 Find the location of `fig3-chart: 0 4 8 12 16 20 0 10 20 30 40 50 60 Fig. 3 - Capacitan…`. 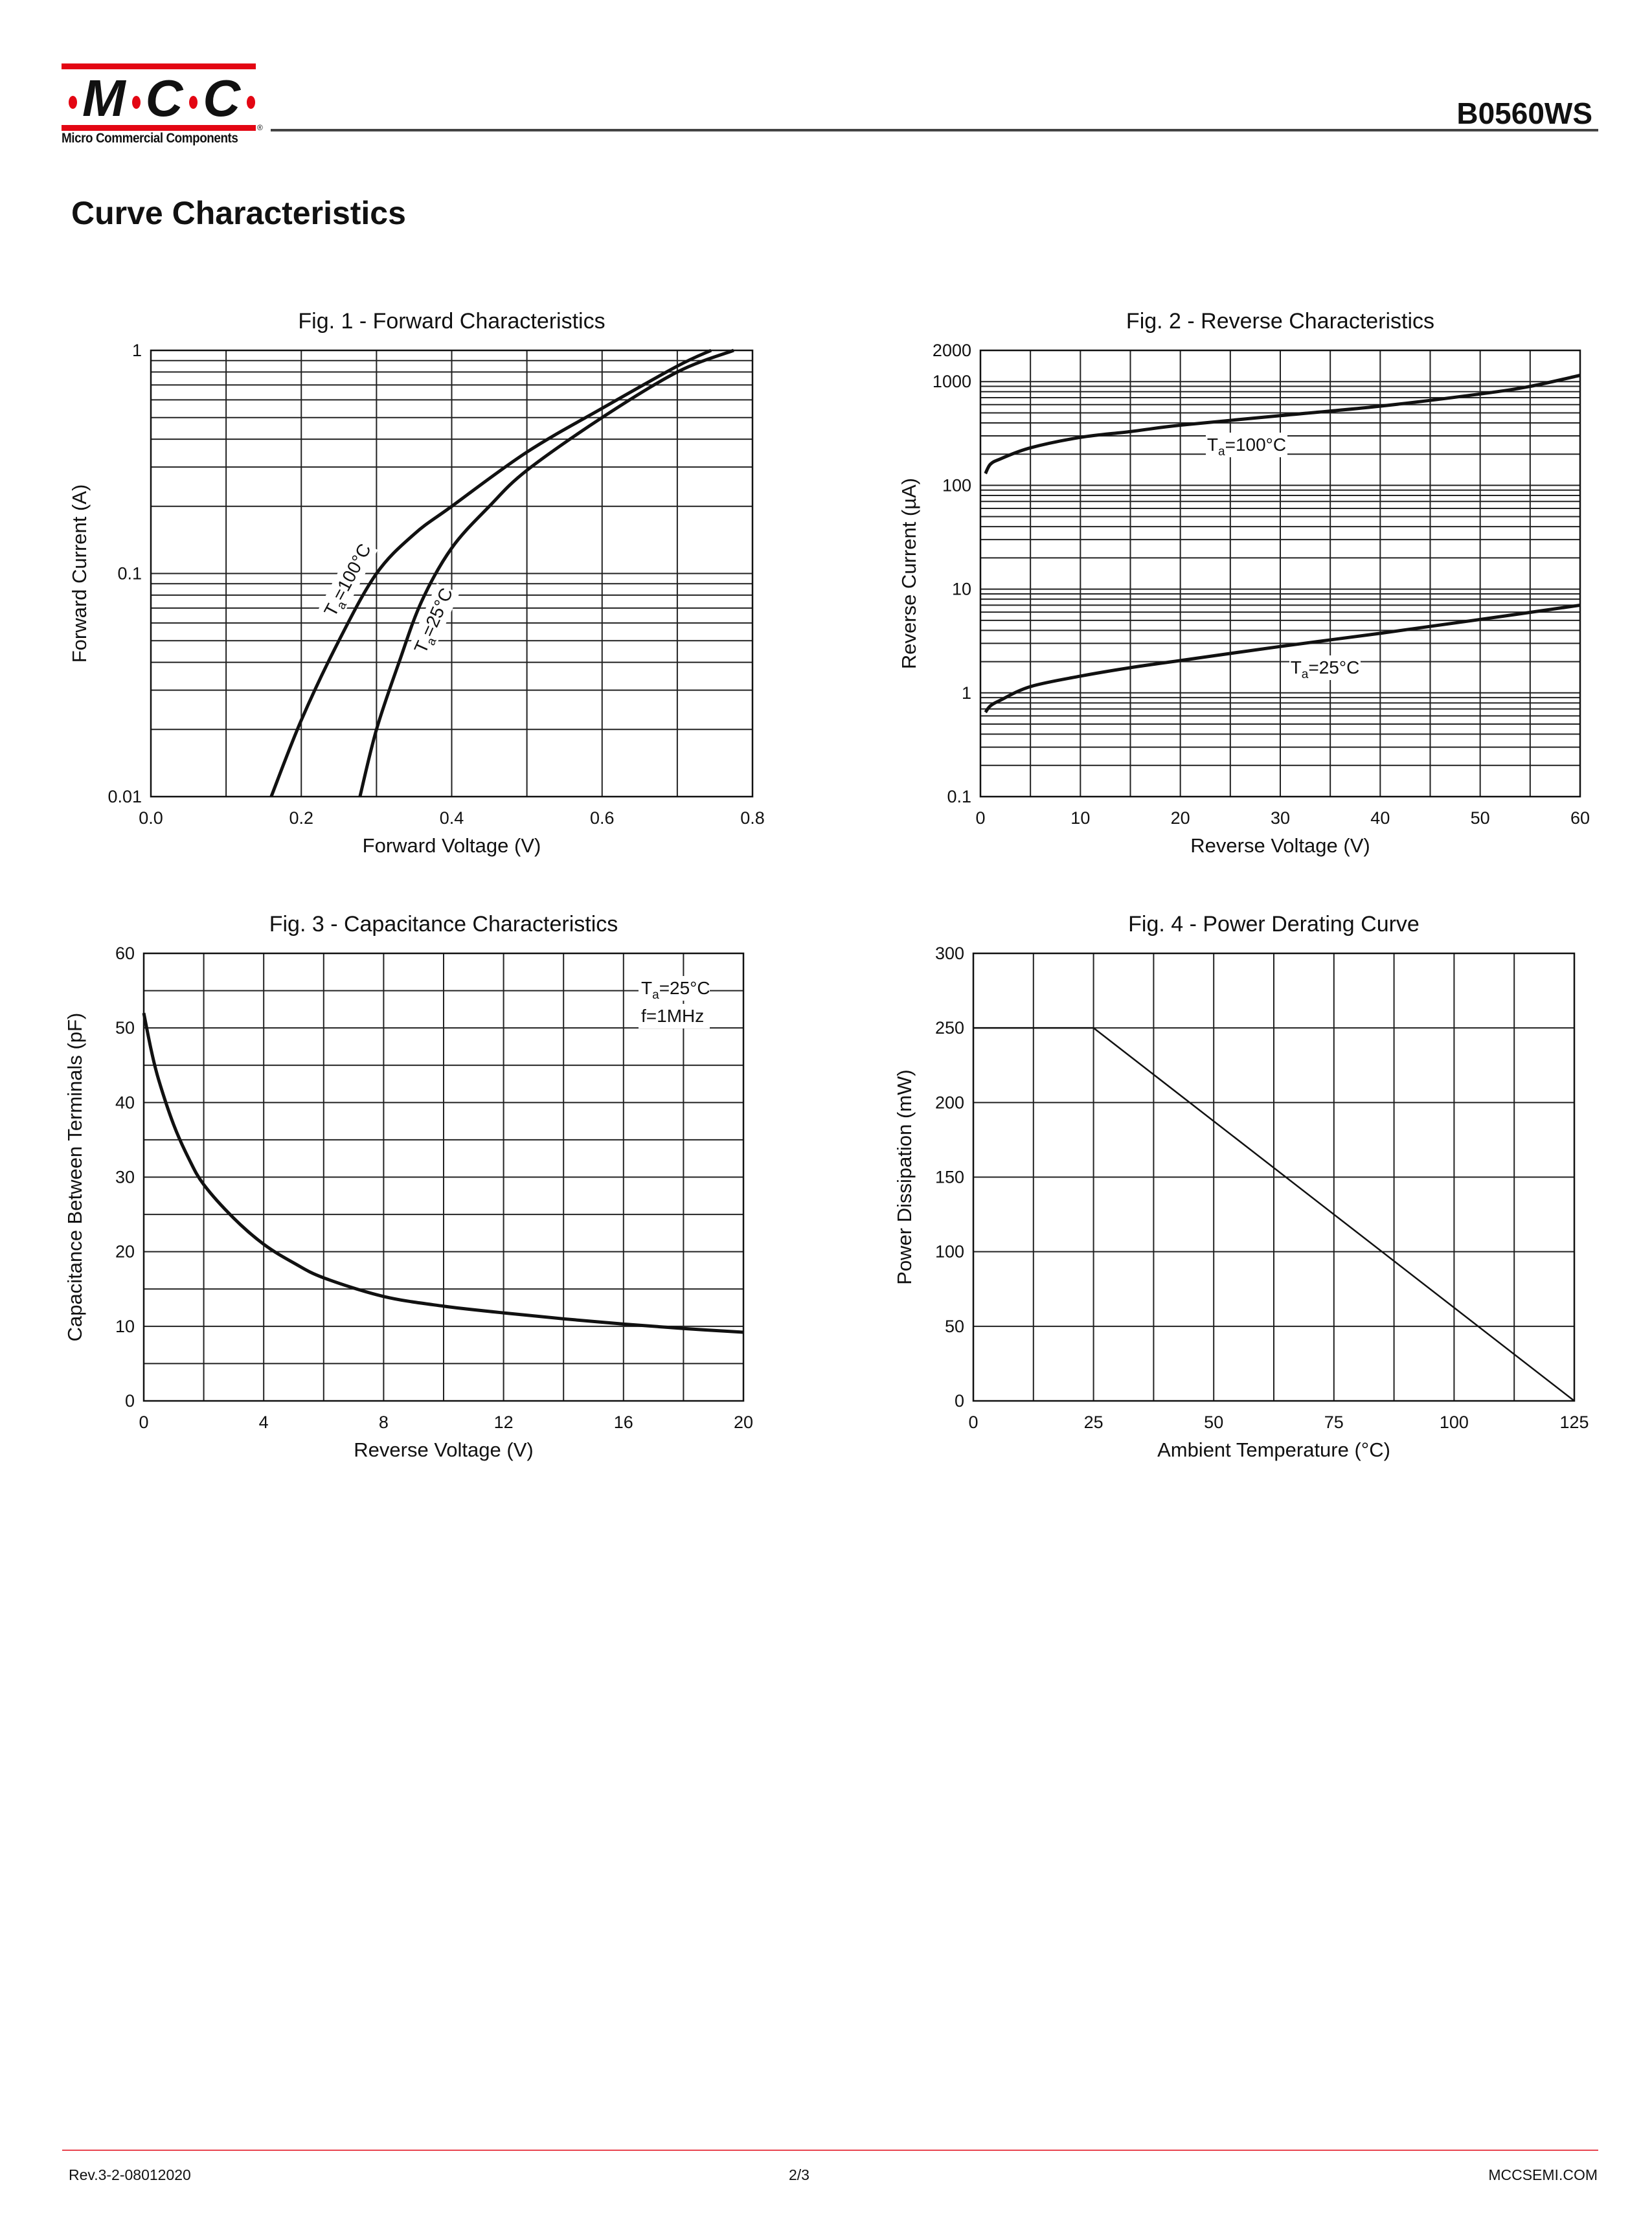

fig3-chart: 0 4 8 12 16 20 0 10 20 30 40 50 60 Fig. 3 - Capacitan… is located at coordinates (408, 1186).